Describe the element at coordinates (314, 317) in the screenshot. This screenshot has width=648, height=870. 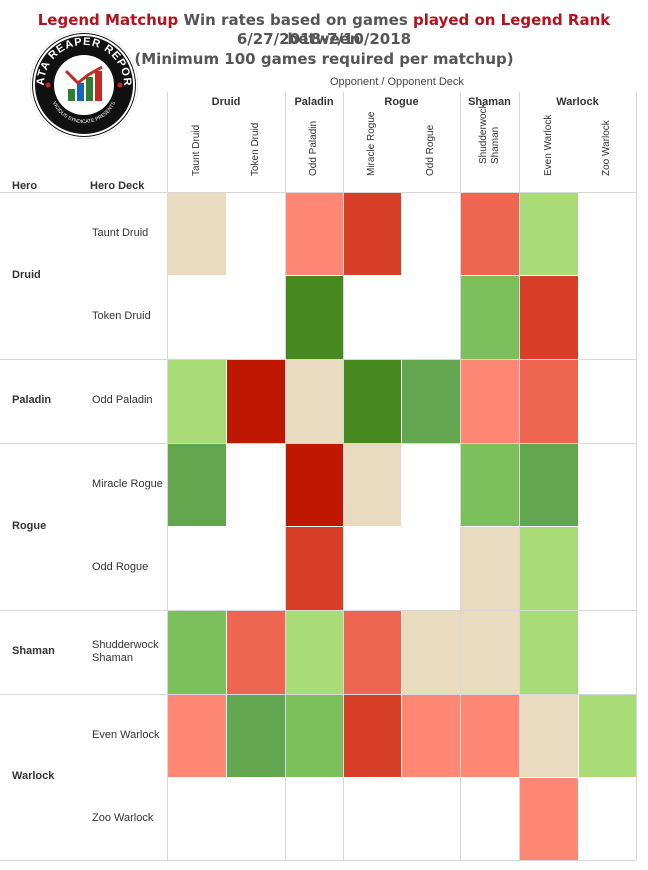
I see `heatmap-cell-r1-c2` at that location.